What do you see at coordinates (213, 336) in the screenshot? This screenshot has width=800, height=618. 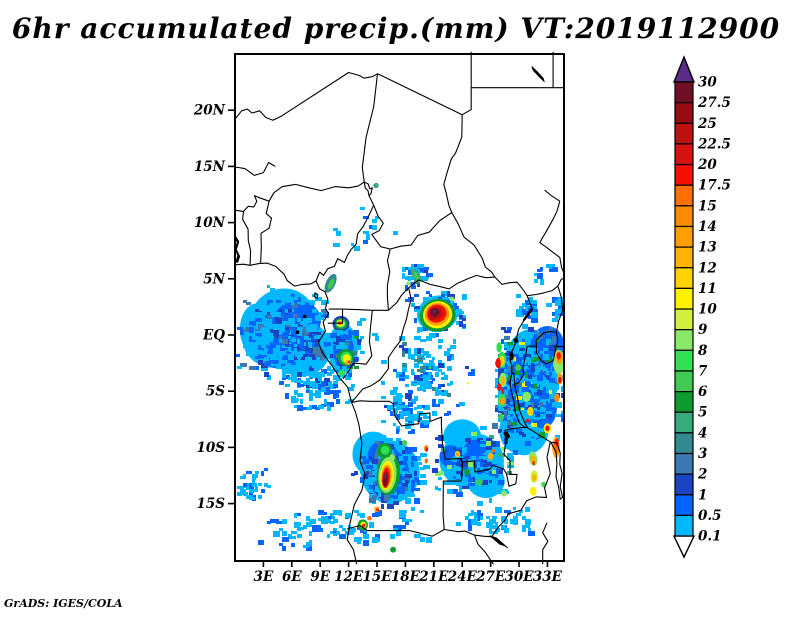 I see `y-axis-label: EQ` at bounding box center [213, 336].